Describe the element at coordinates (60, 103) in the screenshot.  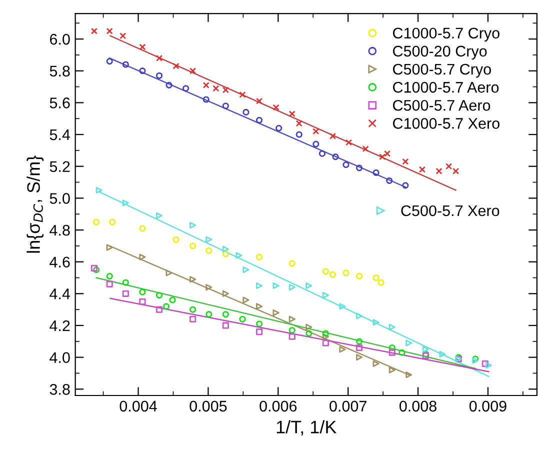
I see `y-tick-label: 5.6` at that location.